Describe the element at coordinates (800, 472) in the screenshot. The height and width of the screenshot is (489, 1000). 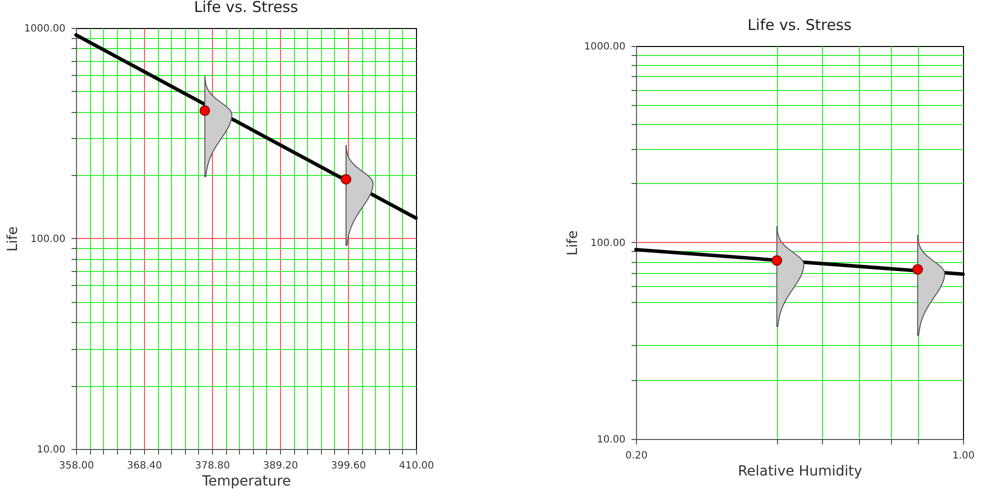
I see `x-axis-title: Relative Humidity` at that location.